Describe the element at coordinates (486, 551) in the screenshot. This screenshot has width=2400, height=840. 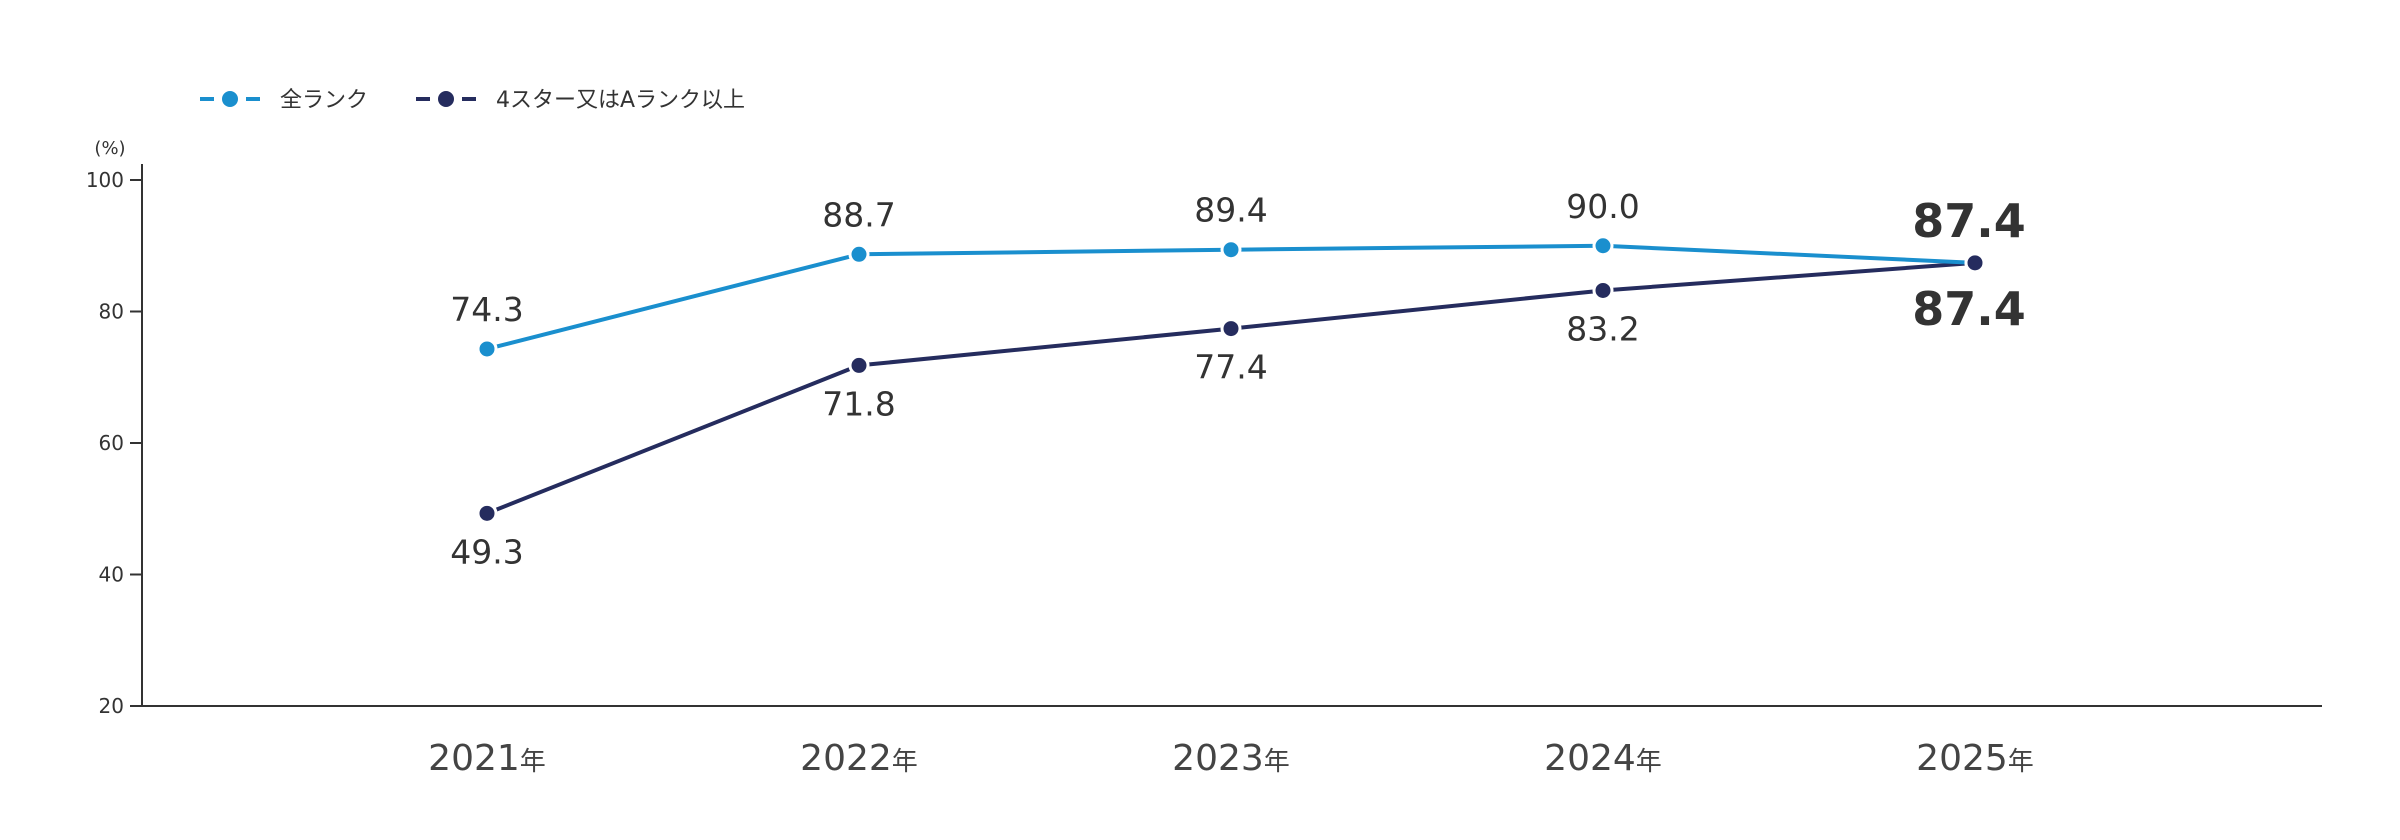
I see `data-label: 49.3` at that location.